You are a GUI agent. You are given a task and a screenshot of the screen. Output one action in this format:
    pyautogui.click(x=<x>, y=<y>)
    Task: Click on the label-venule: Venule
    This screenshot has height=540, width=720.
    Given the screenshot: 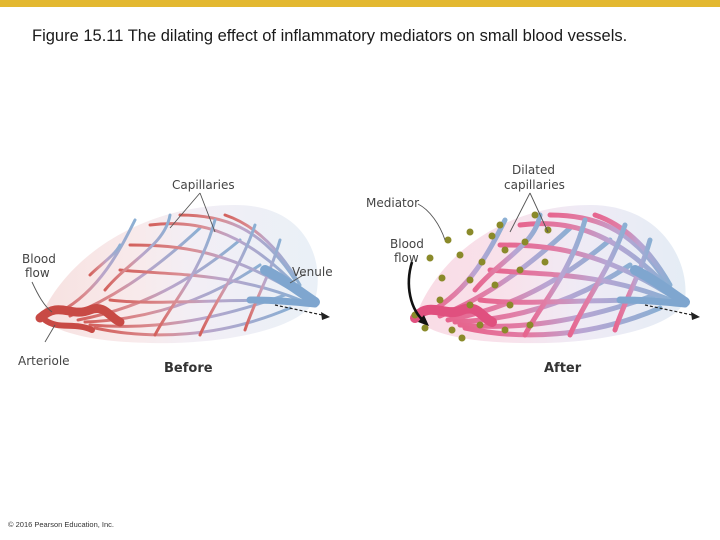 What is the action you would take?
    pyautogui.click(x=312, y=272)
    